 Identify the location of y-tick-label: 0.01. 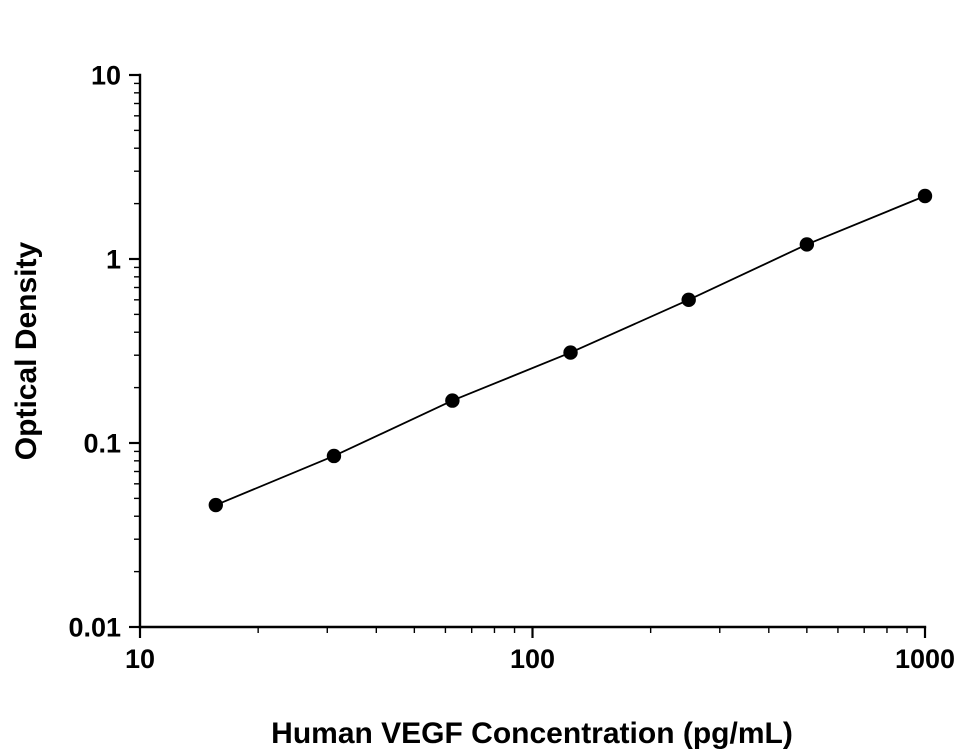
(94, 628).